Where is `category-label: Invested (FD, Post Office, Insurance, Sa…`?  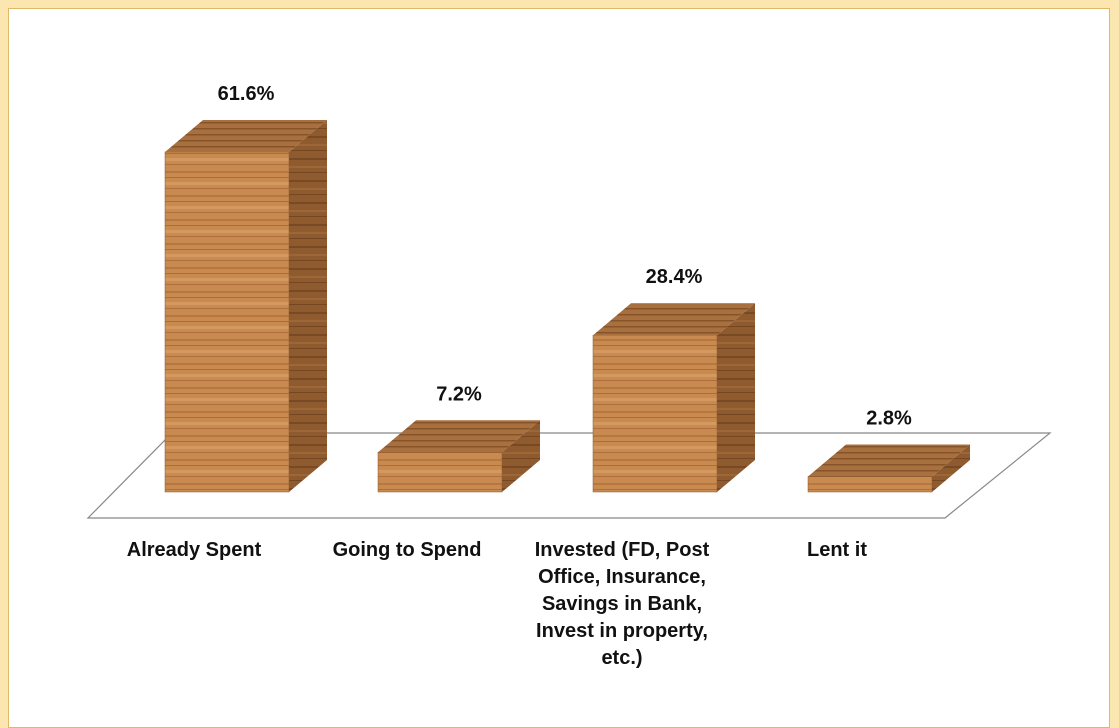 category-label: Invested (FD, Post Office, Insurance, Sa… is located at coordinates (622, 604).